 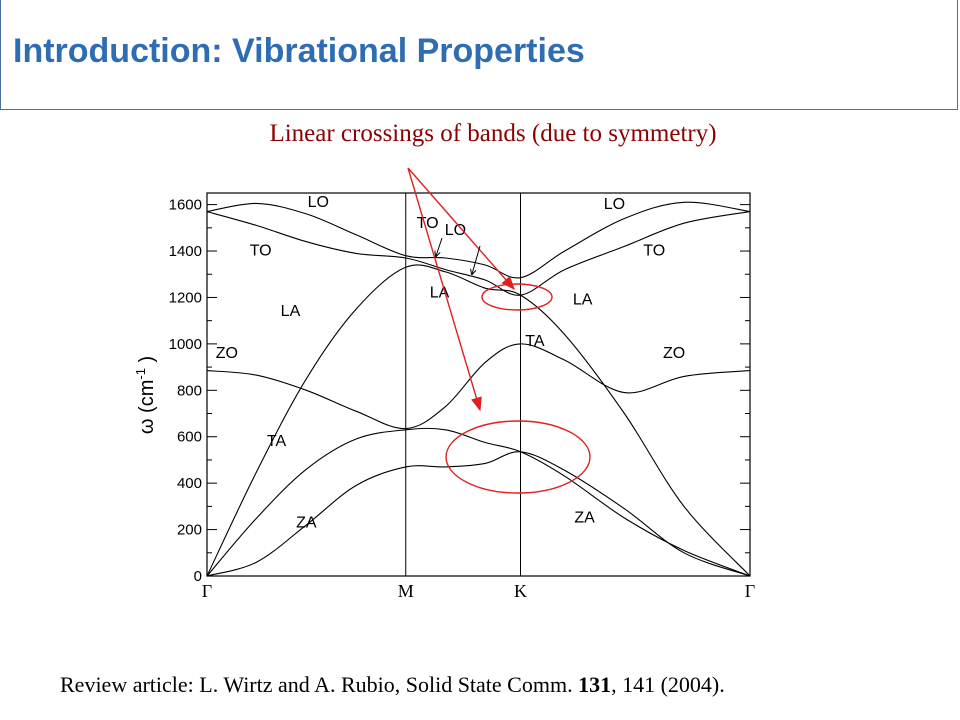 I want to click on series-line-za, so click(x=478, y=514).